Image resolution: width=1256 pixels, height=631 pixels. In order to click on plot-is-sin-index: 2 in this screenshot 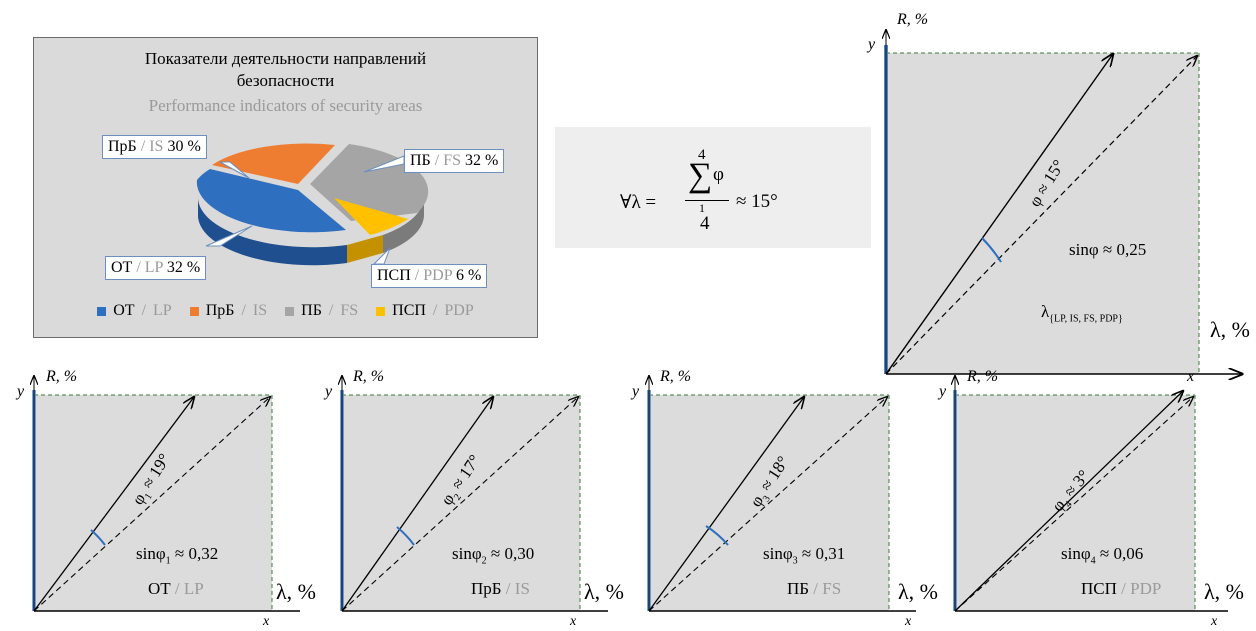, I will do `click(484, 561)`.